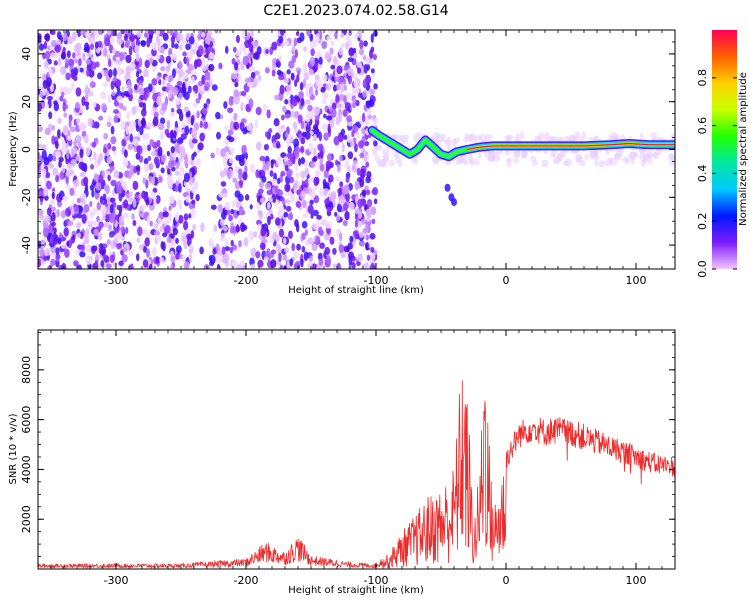 This screenshot has height=600, width=750. What do you see at coordinates (246, 580) in the screenshot?
I see `snr-x-tick-label: -200` at bounding box center [246, 580].